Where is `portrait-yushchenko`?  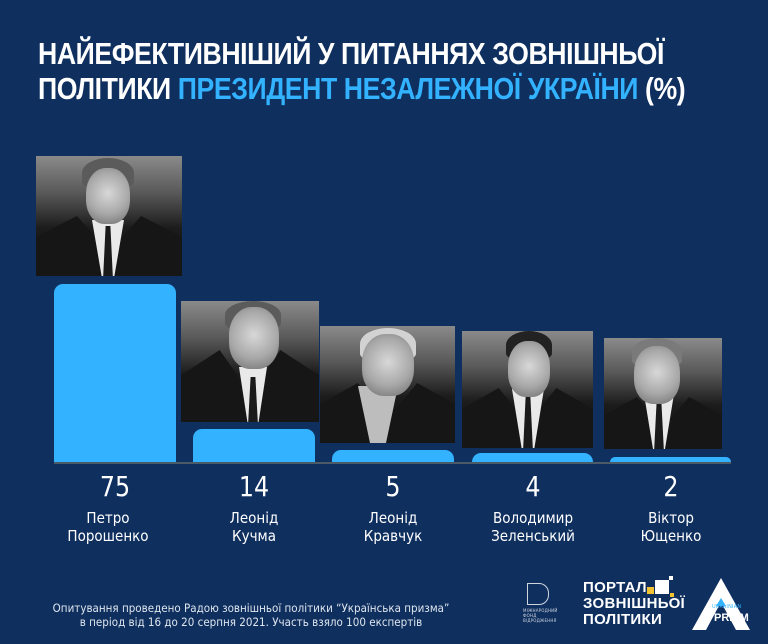
portrait-yushchenko is located at coordinates (663, 393).